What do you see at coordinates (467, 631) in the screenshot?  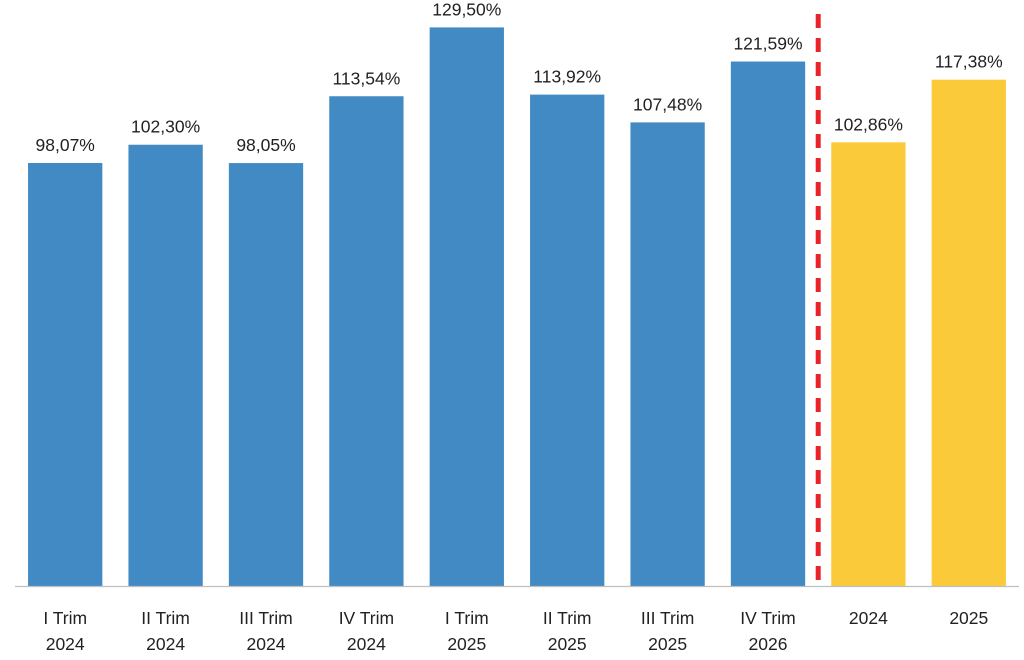 I see `x-tick-label-5: I Trim 2025` at bounding box center [467, 631].